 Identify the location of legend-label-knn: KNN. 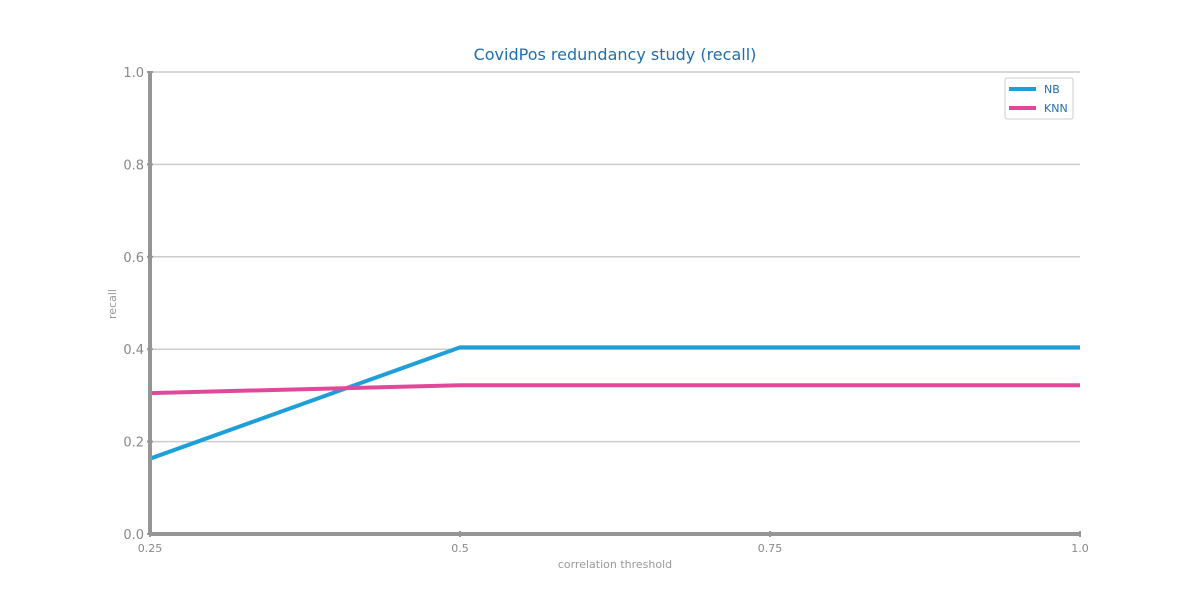
(1056, 108).